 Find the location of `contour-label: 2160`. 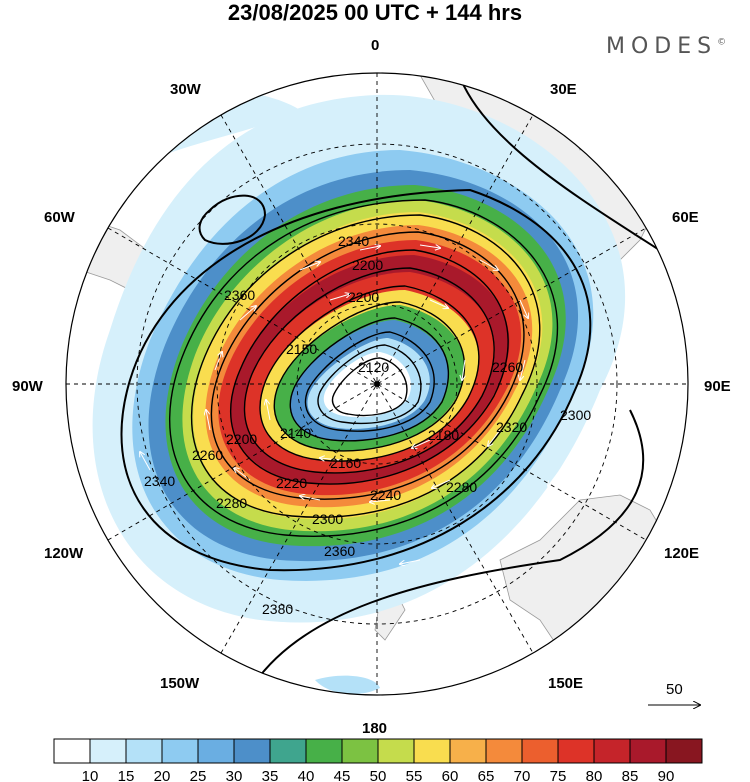

contour-label: 2160 is located at coordinates (345, 463).